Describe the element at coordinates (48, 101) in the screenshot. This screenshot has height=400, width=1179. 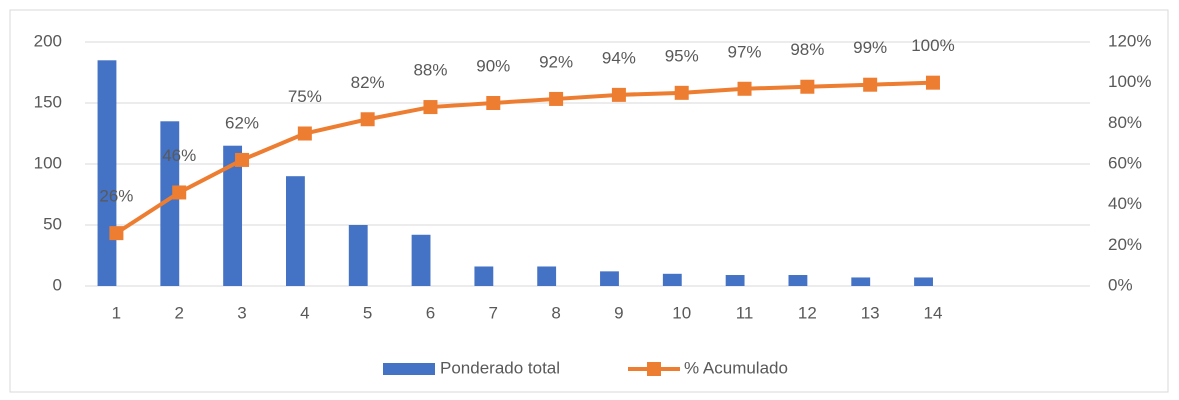
I see `y-tick-label: 150` at that location.